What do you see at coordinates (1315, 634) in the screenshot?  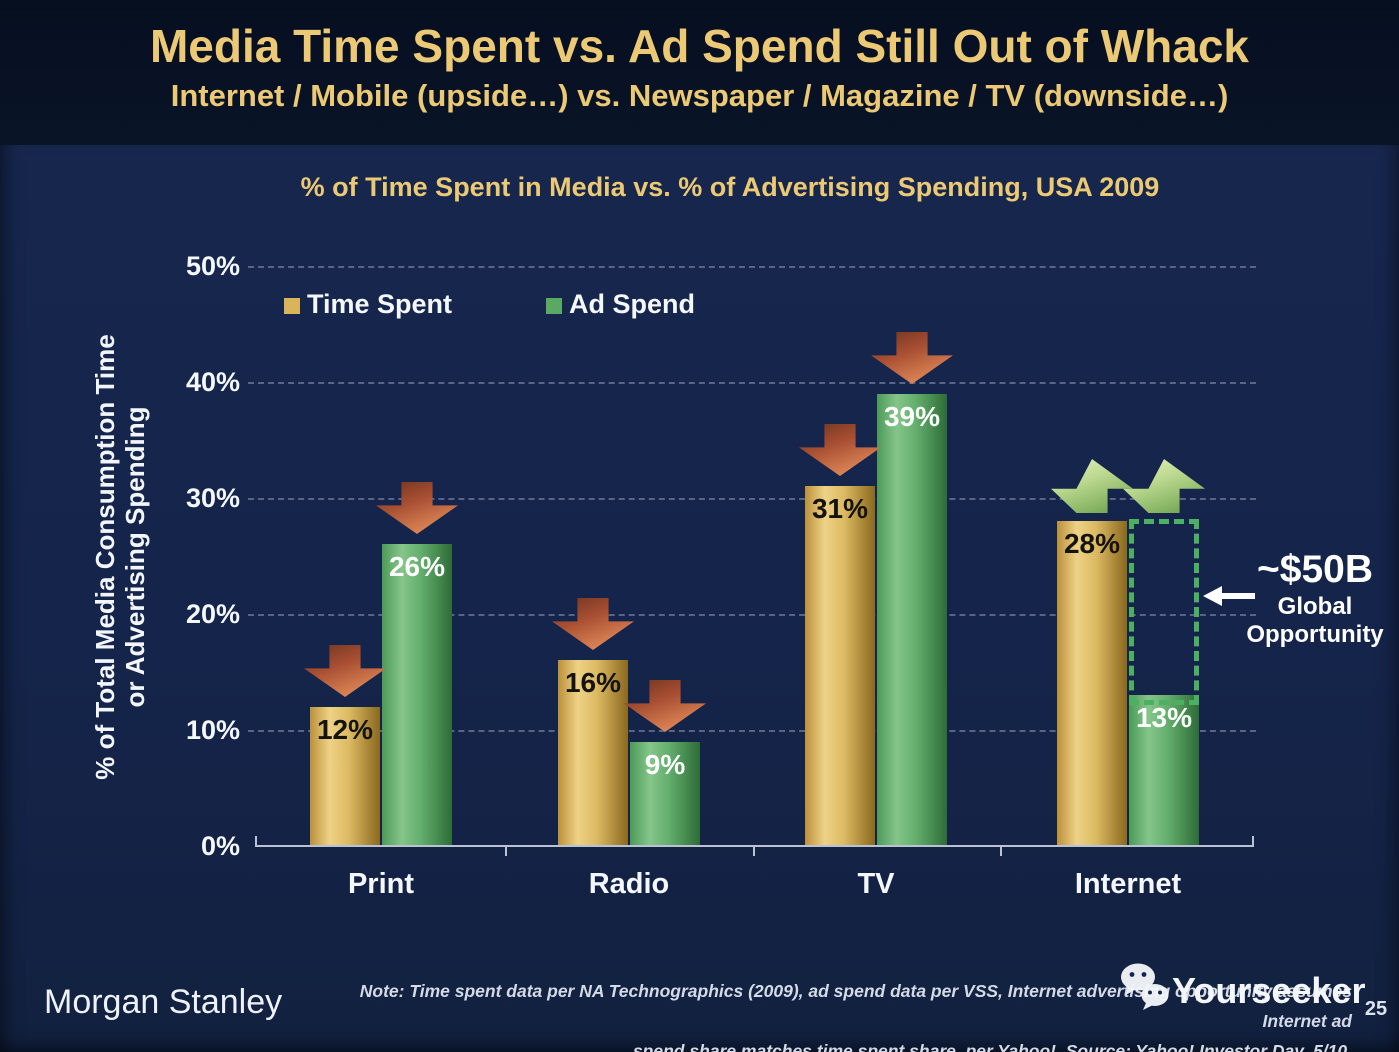 I see `opportunity-sublabel-opportunity: Opportunity` at bounding box center [1315, 634].